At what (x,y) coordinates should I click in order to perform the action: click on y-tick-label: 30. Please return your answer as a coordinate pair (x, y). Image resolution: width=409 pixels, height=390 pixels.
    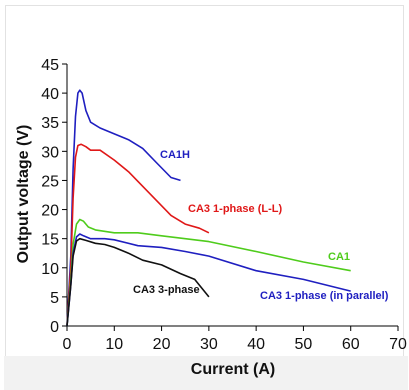
    Looking at the image, I should click on (50, 152).